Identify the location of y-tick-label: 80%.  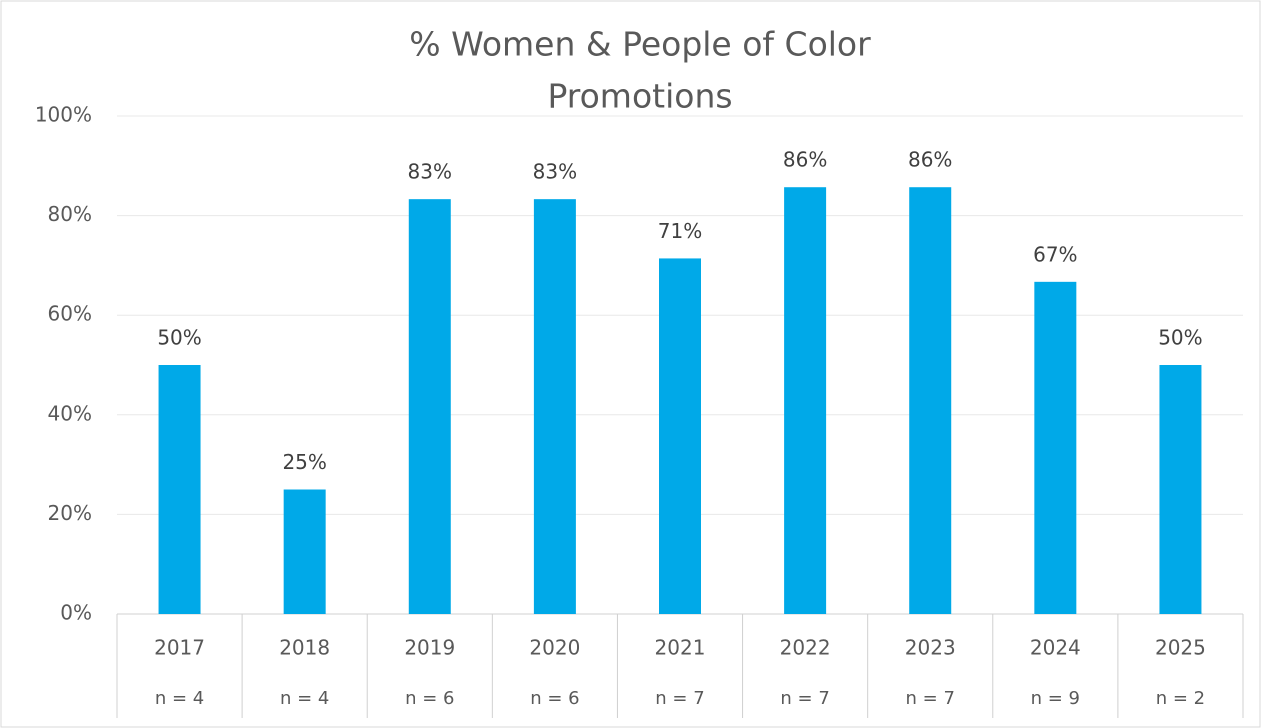
(70, 214).